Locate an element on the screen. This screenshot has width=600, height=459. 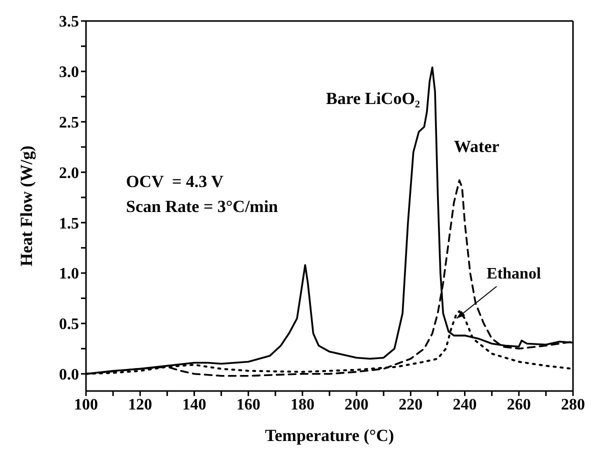
x-axis-title: Temperature (°C) is located at coordinates (329, 435).